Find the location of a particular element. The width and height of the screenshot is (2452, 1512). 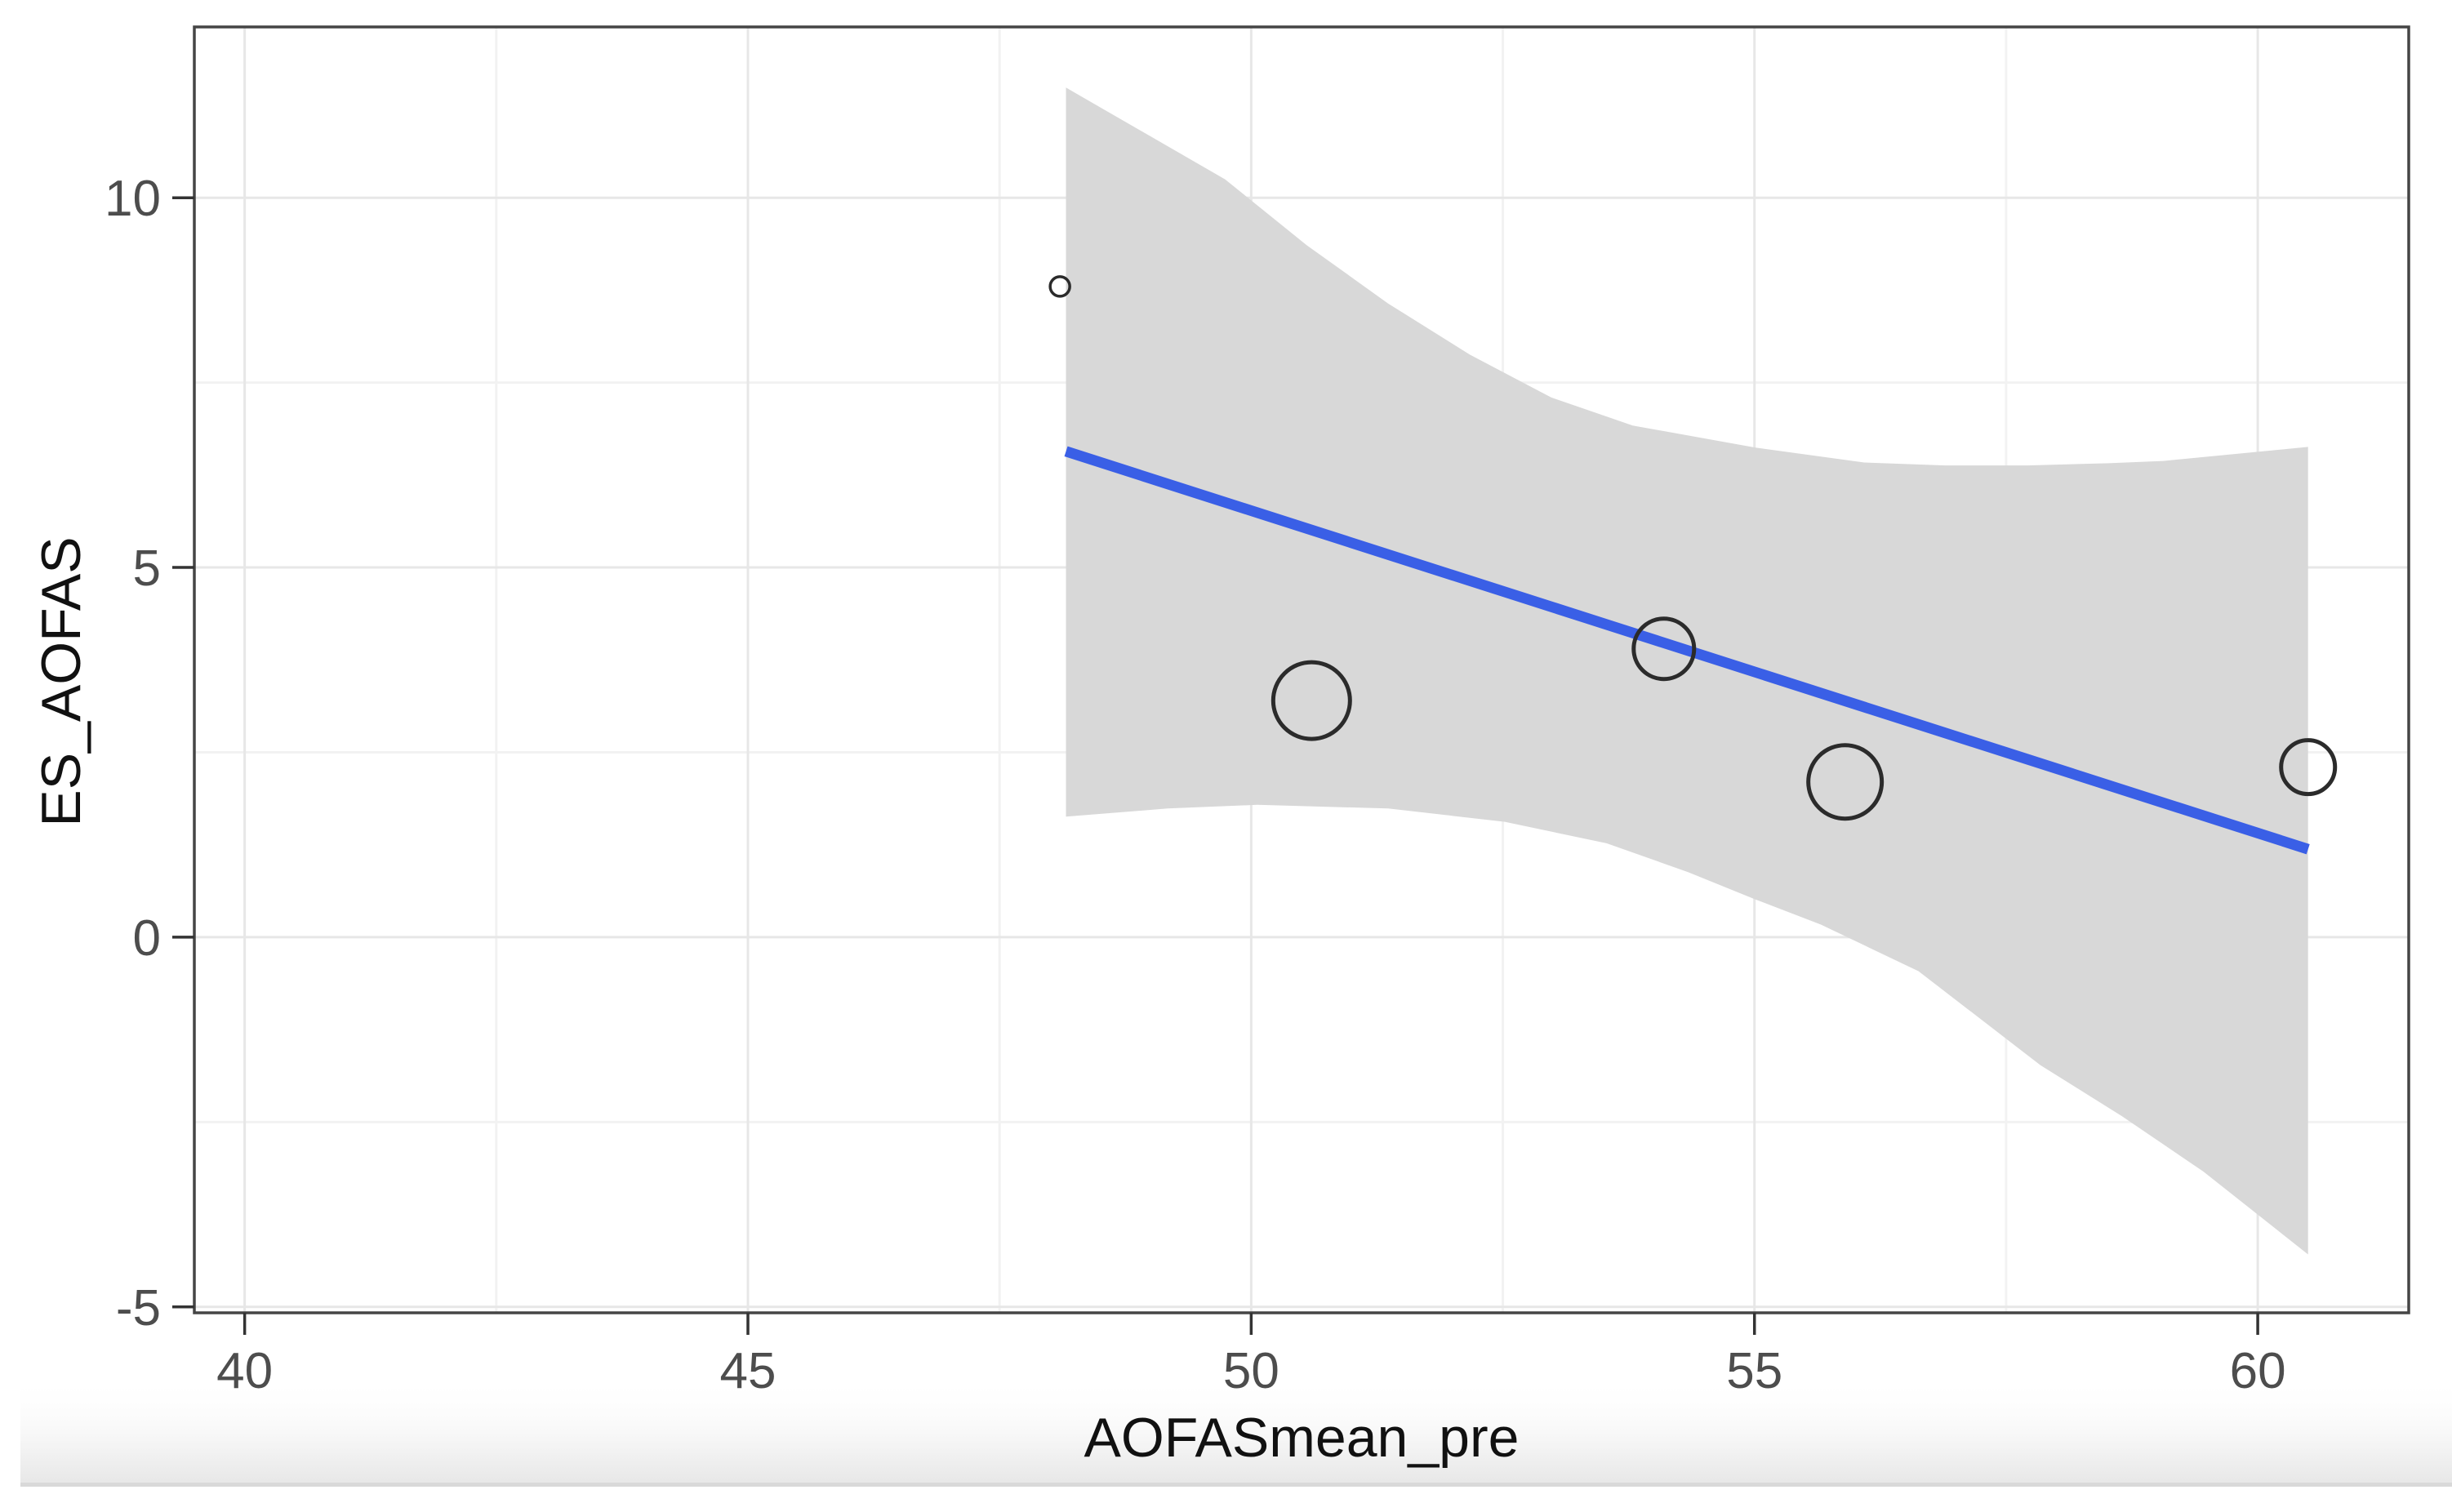

image-footer-shadow is located at coordinates (1236, 1431).